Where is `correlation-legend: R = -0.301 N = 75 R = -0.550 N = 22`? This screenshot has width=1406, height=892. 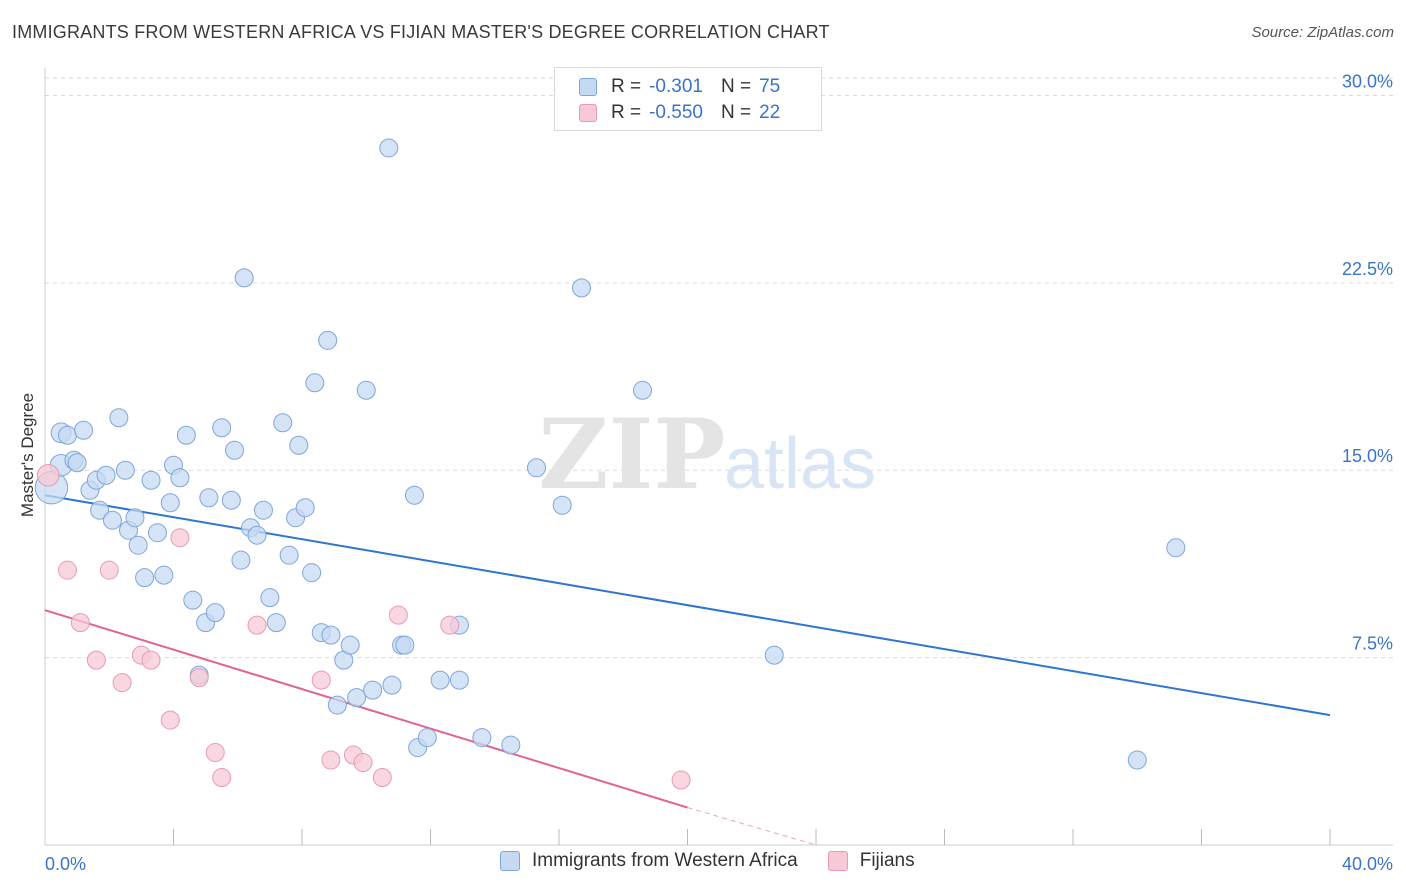
correlation-legend: R = -0.301 N = 75 R = -0.550 N = 22 is located at coordinates (688, 99).